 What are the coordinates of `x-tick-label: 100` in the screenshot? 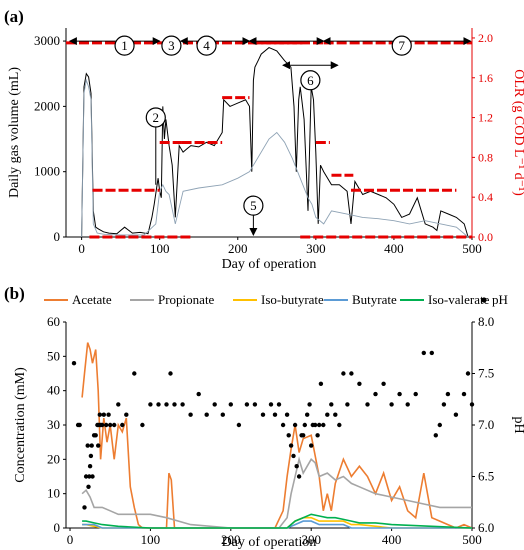 It's located at (151, 539).